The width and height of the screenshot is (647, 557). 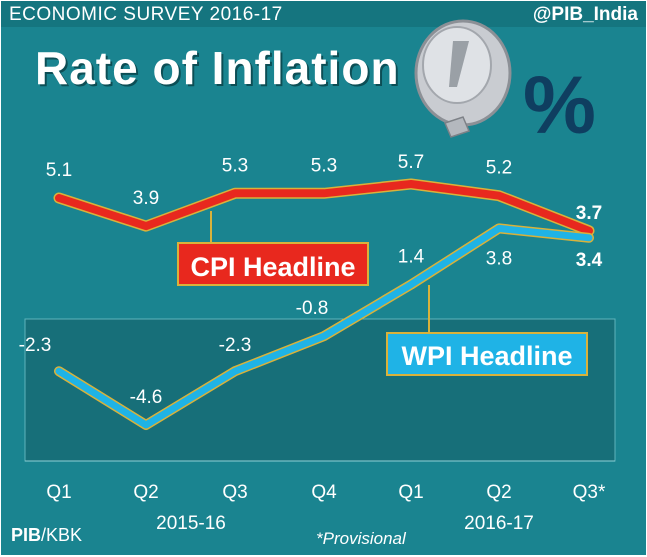 I want to click on provisional-note: *Provisional, so click(x=361, y=538).